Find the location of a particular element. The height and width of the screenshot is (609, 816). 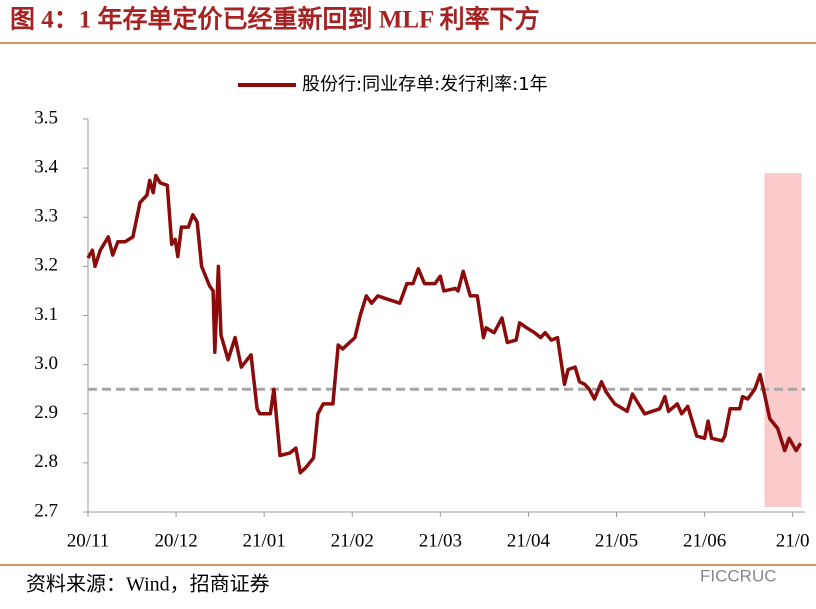

y-tick-label: 3.3 is located at coordinates (46, 216).